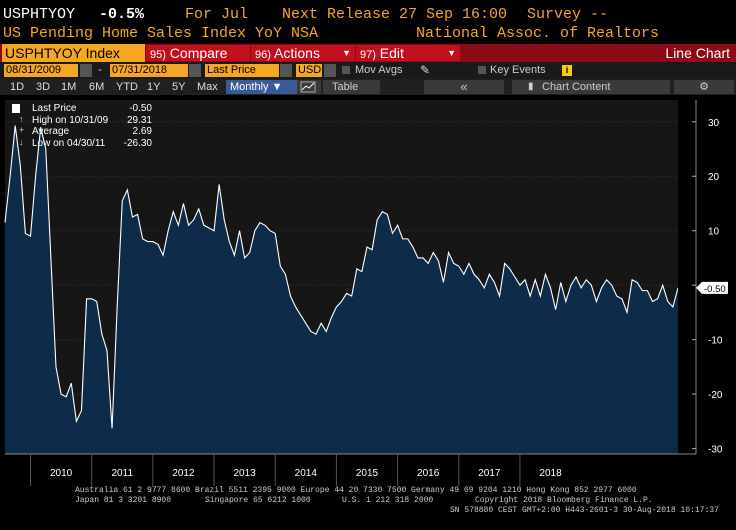 The image size is (736, 530). Describe the element at coordinates (715, 341) in the screenshot. I see `y-tick-label: -10` at that location.